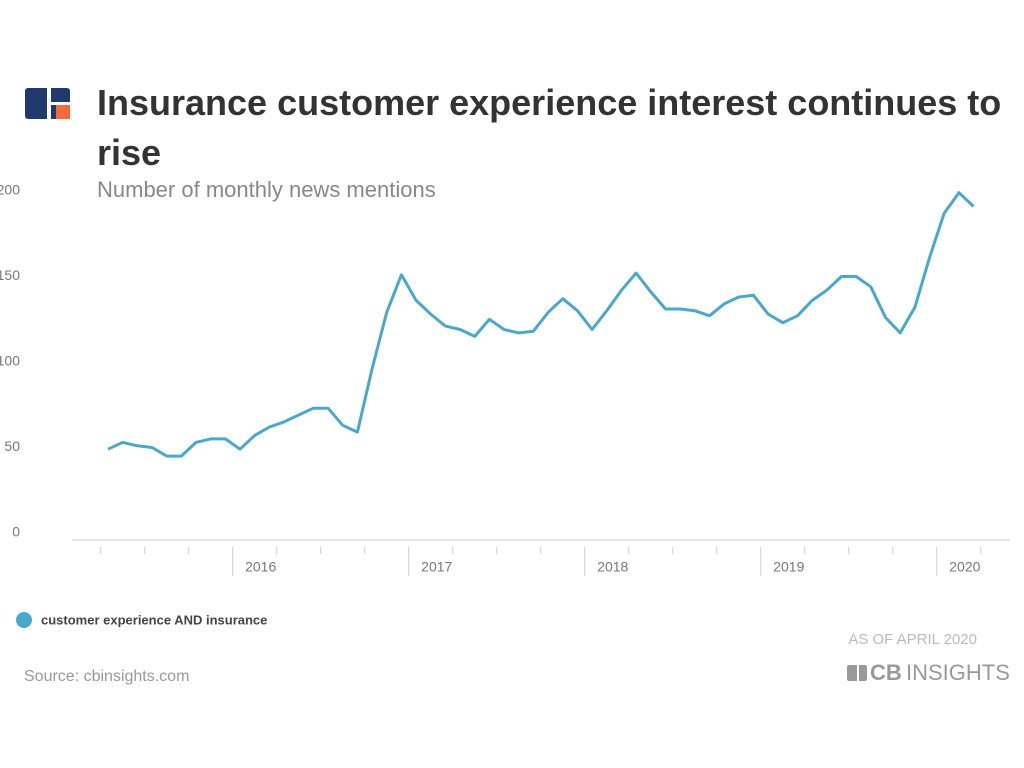  Describe the element at coordinates (16, 532) in the screenshot. I see `y-tick-label: 0` at that location.